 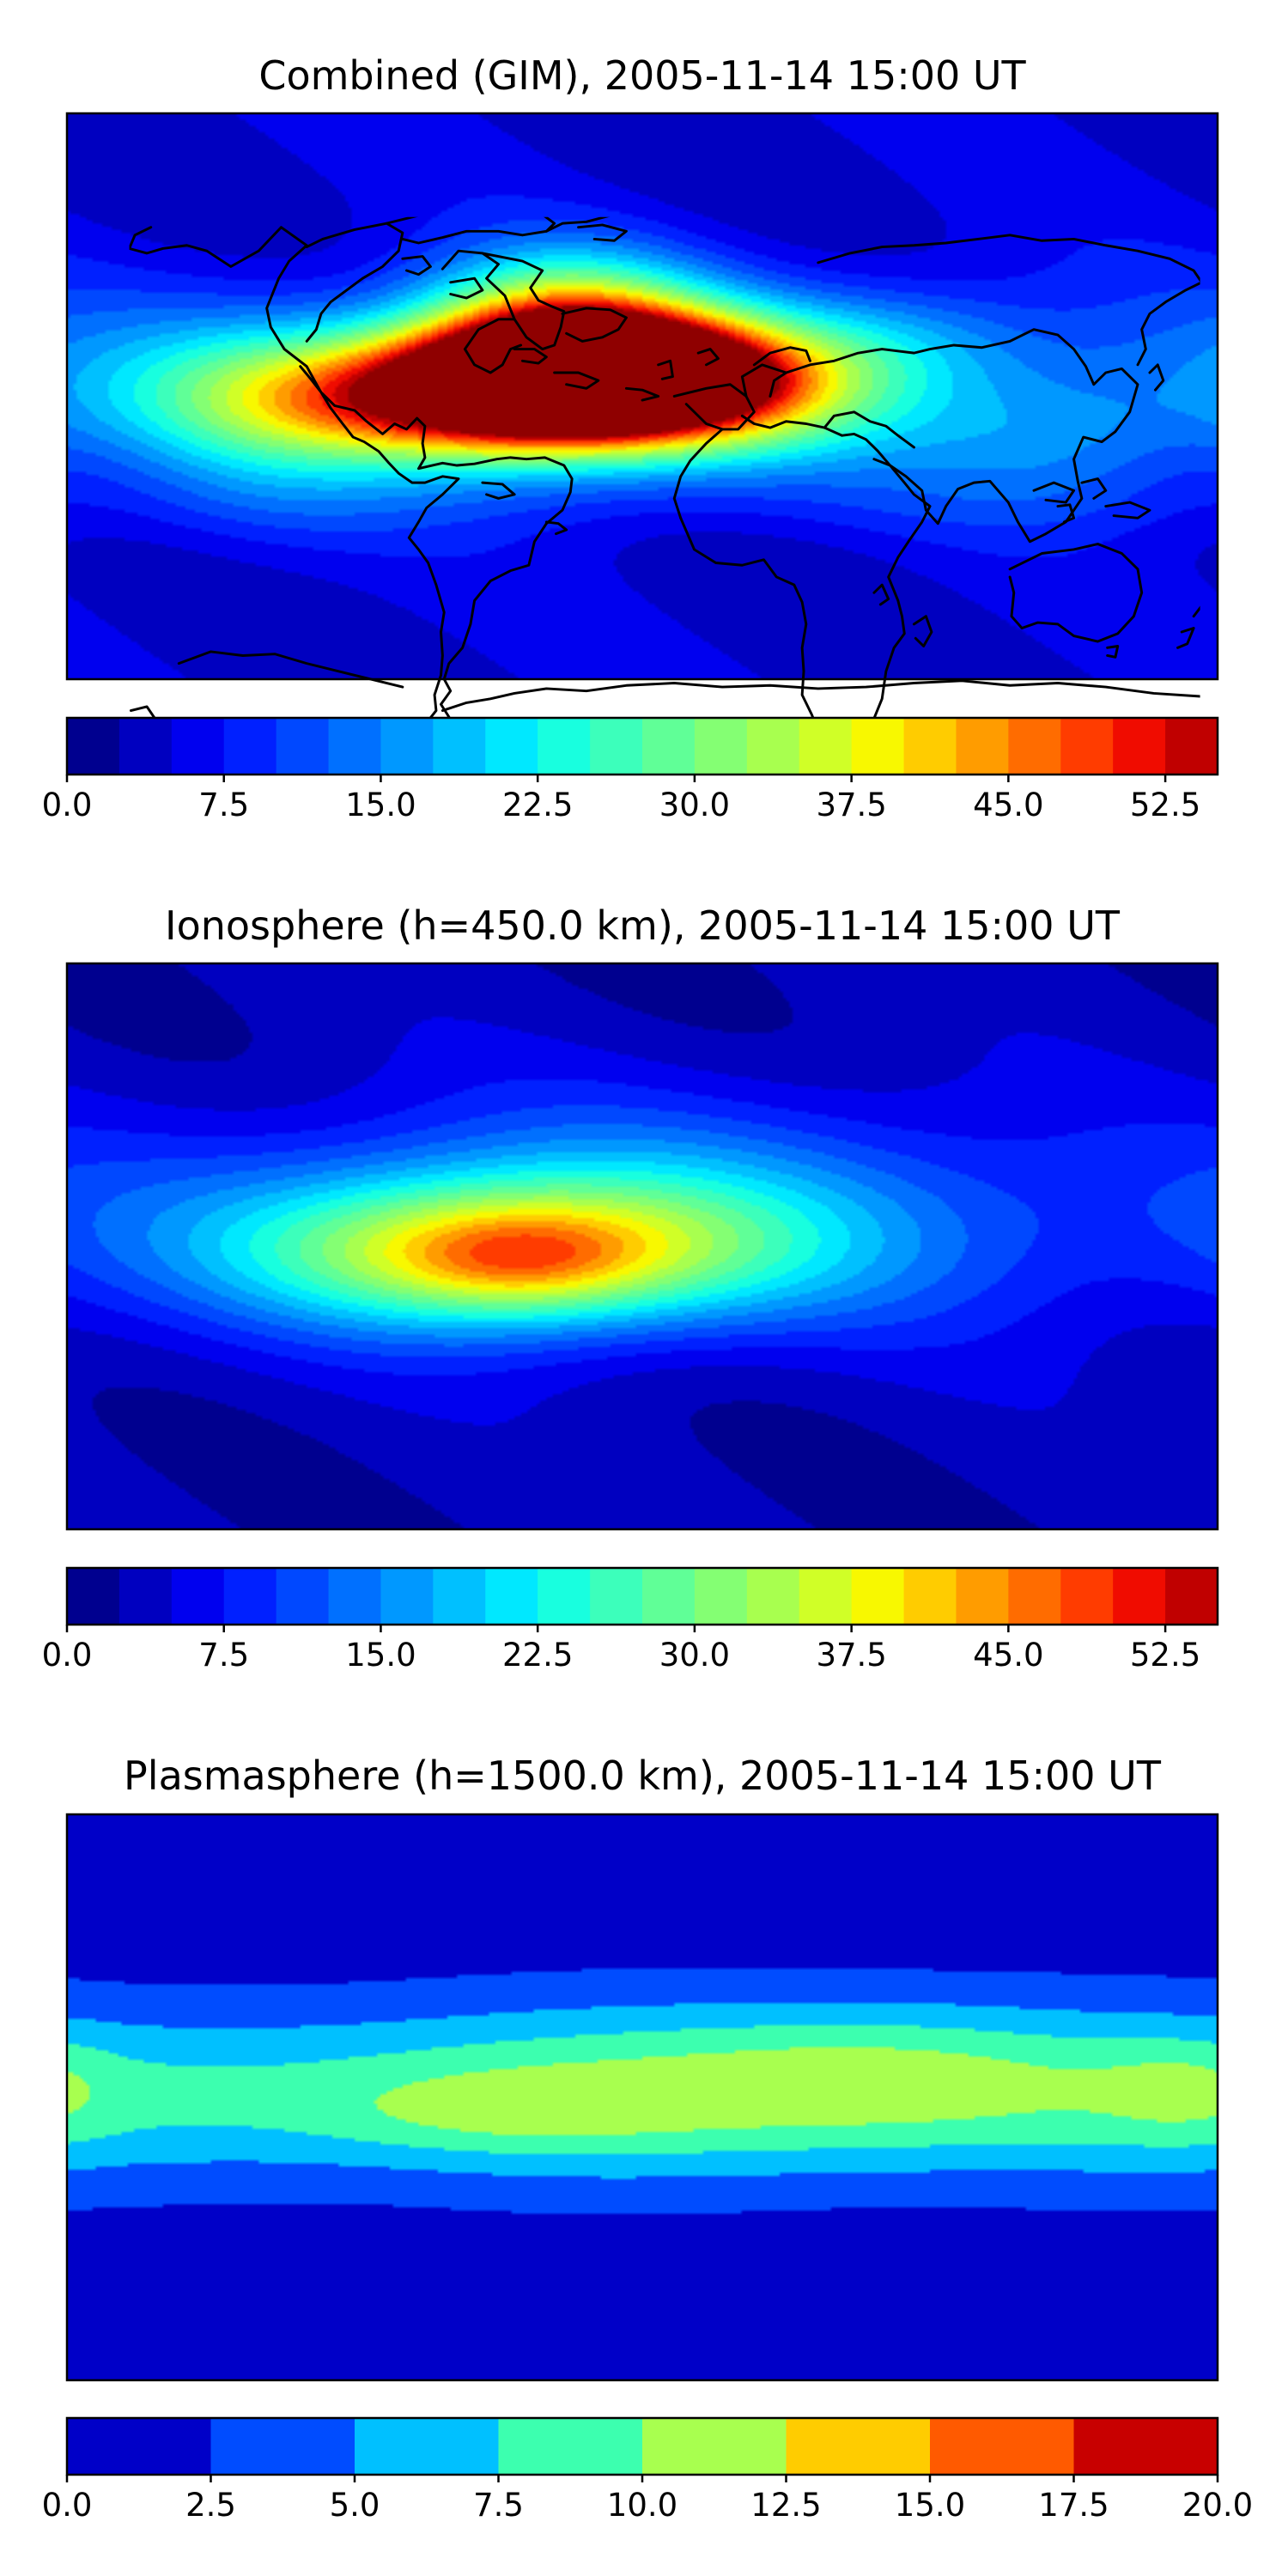 I want to click on colorbar-tick-label: 10.0, so click(x=642, y=2506).